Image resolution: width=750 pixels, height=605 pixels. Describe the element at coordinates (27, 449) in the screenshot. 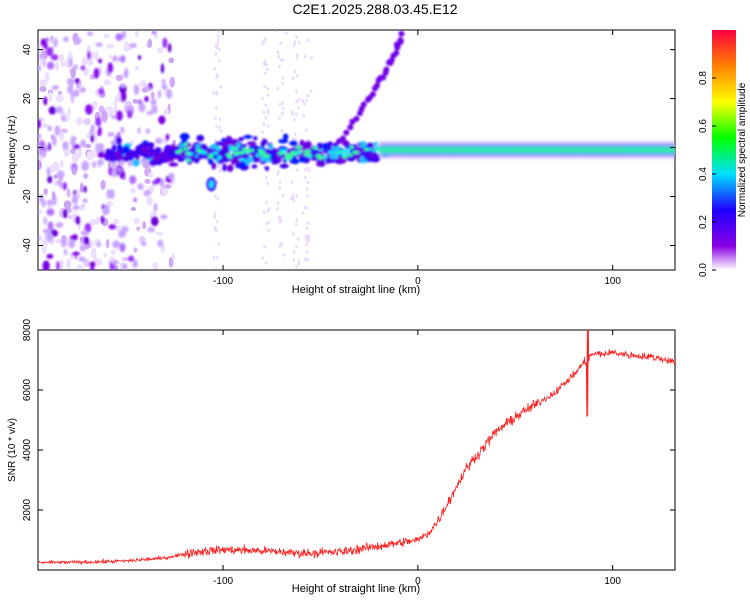

I see `snr-y-tick-label: 4000` at that location.